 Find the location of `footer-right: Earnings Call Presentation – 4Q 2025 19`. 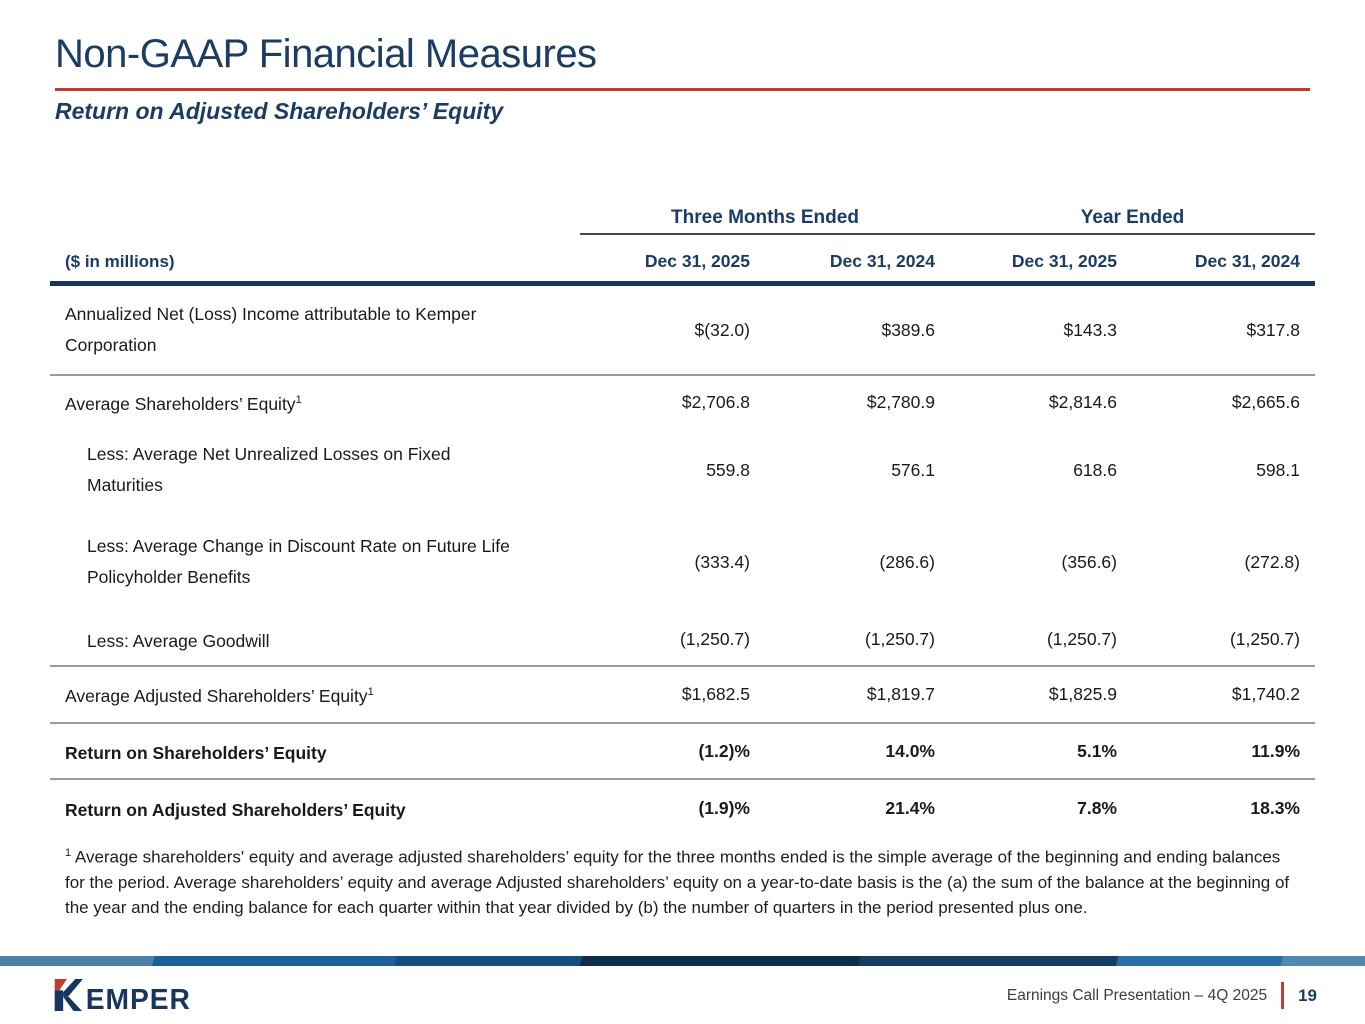

footer-right: Earnings Call Presentation – 4Q 2025 19 is located at coordinates (1162, 995).